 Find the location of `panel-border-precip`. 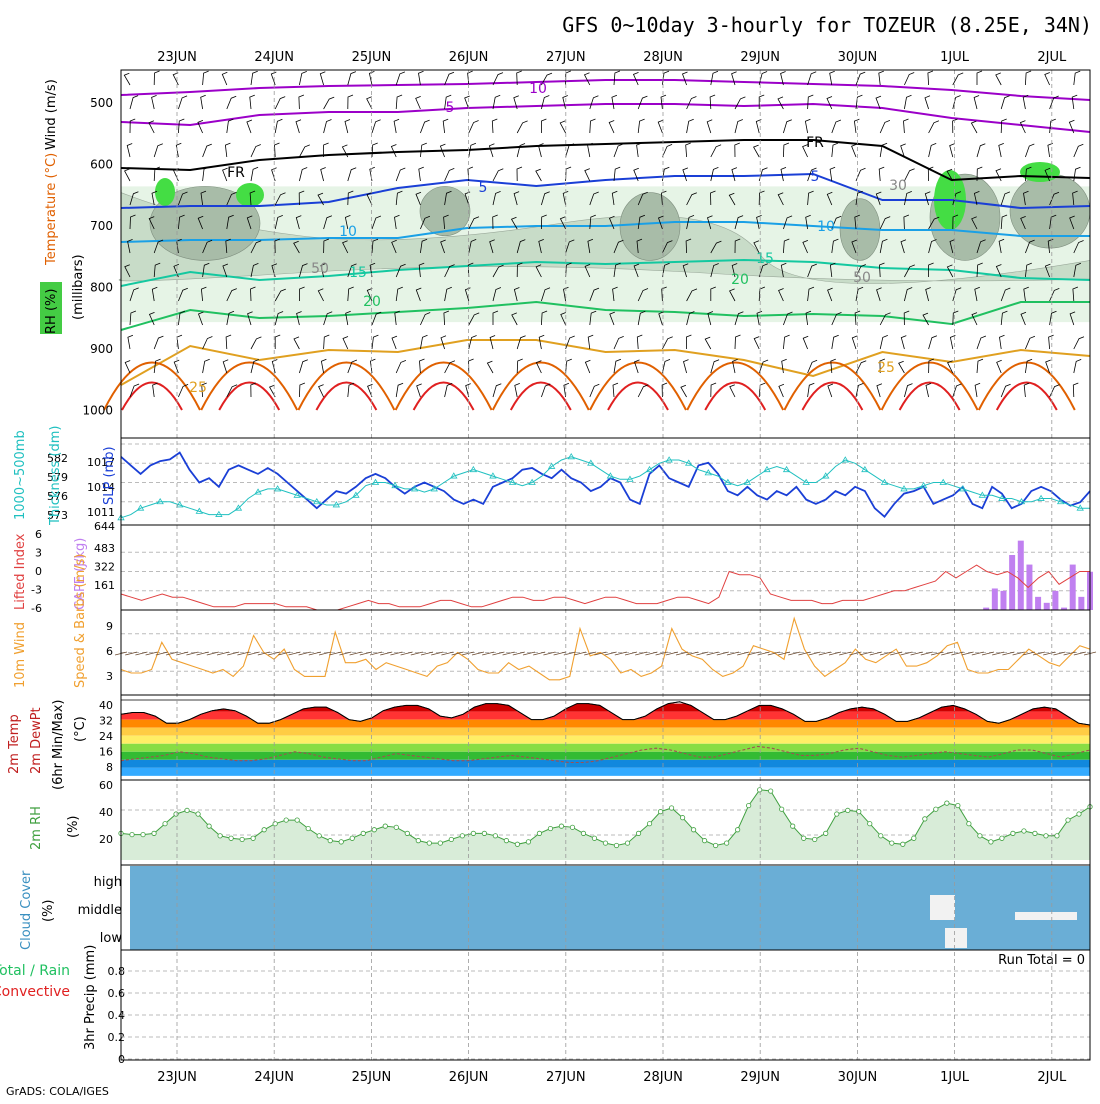

panel-border-precip is located at coordinates (605, 1005).